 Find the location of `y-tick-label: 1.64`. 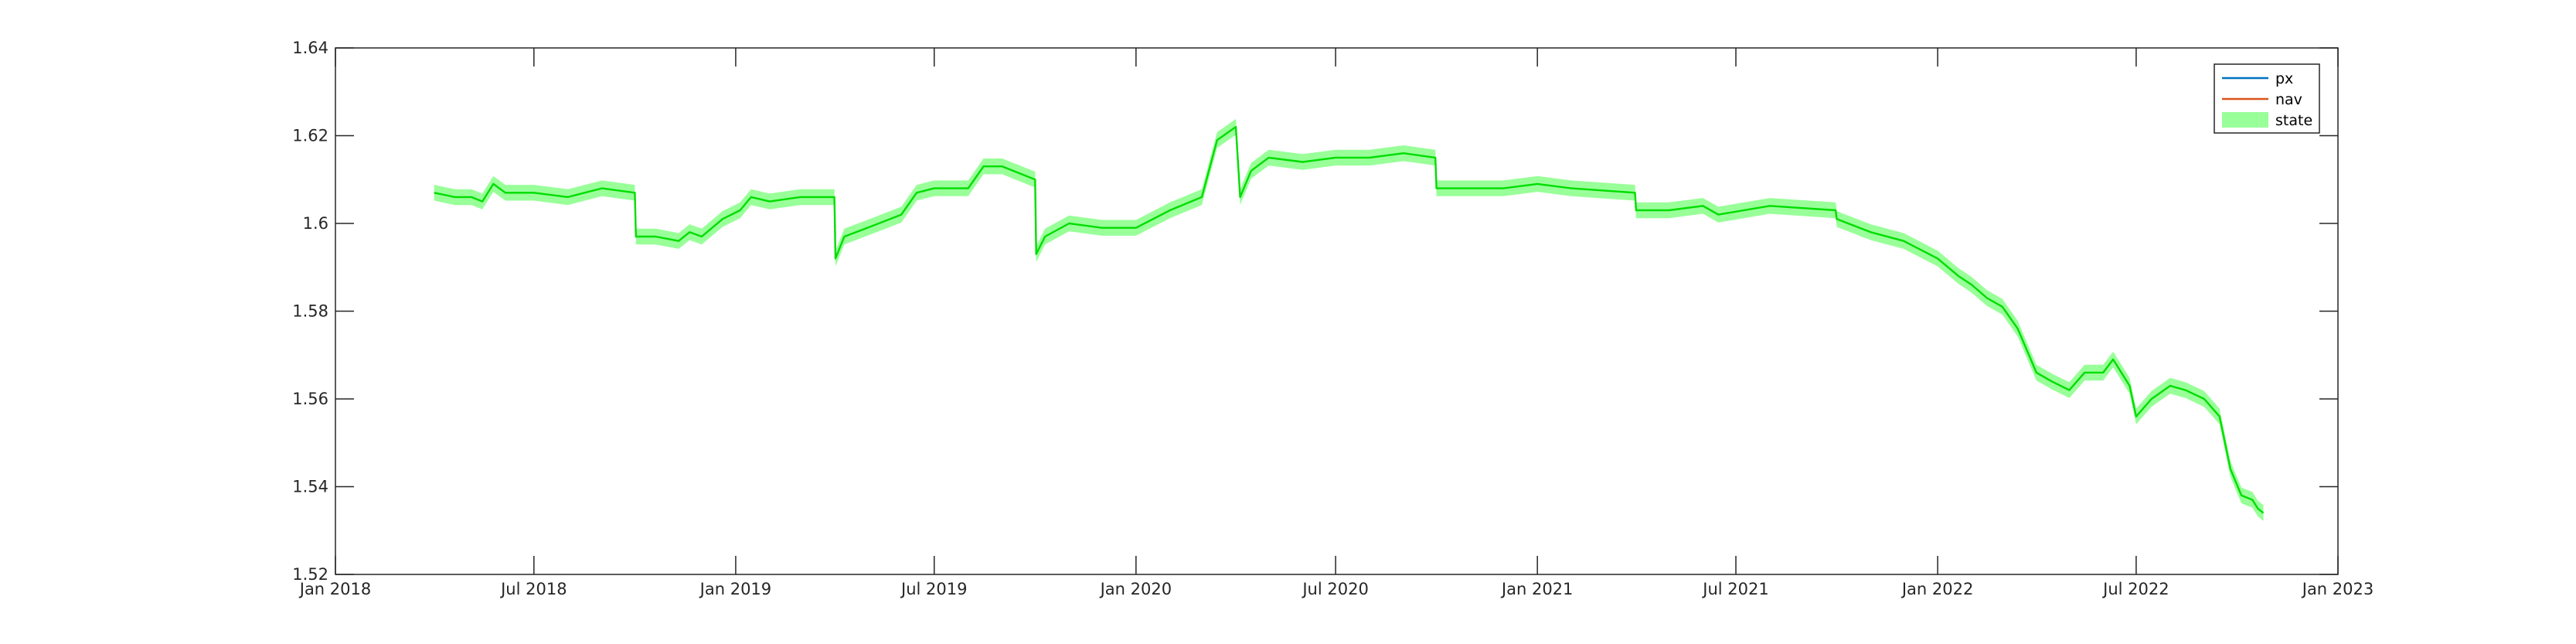

y-tick-label: 1.64 is located at coordinates (310, 48).